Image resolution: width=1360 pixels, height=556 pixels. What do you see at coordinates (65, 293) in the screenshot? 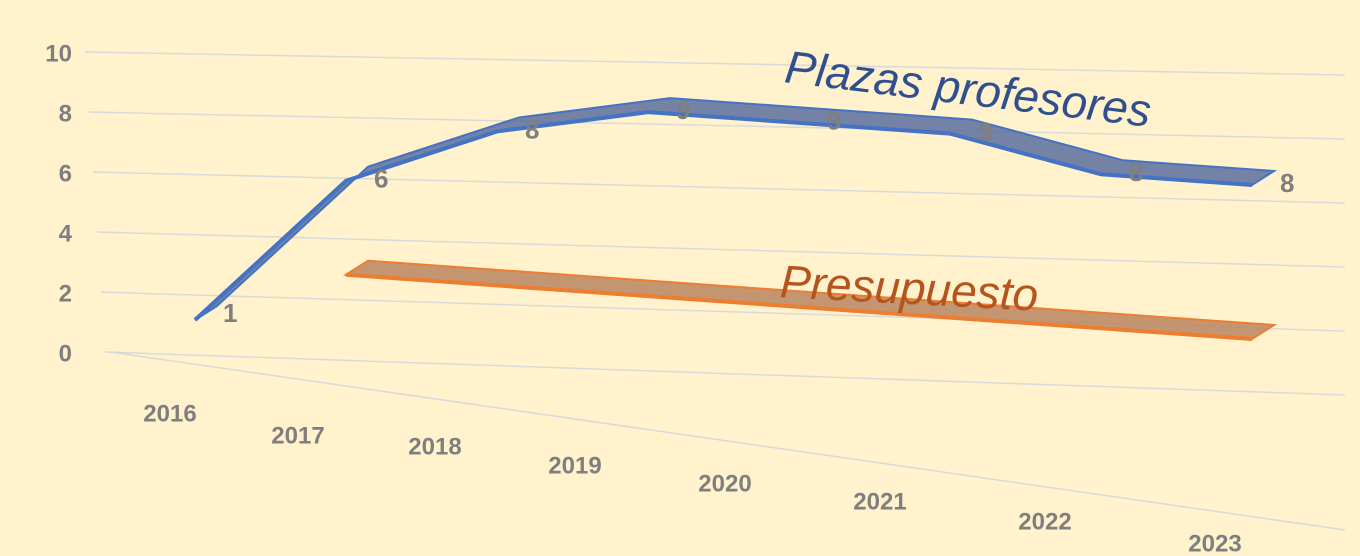
I see `y-tick-label: 2` at bounding box center [65, 293].